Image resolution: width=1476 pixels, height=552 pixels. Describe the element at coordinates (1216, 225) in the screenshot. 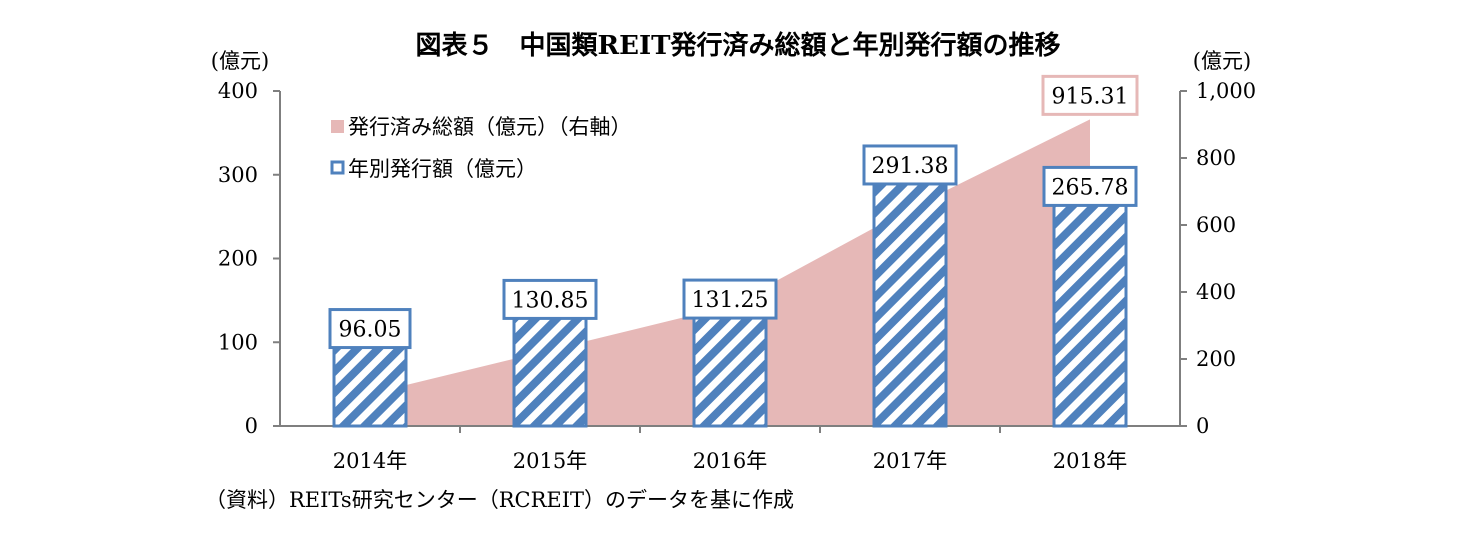

I see `y-right-tick-label: 600` at that location.